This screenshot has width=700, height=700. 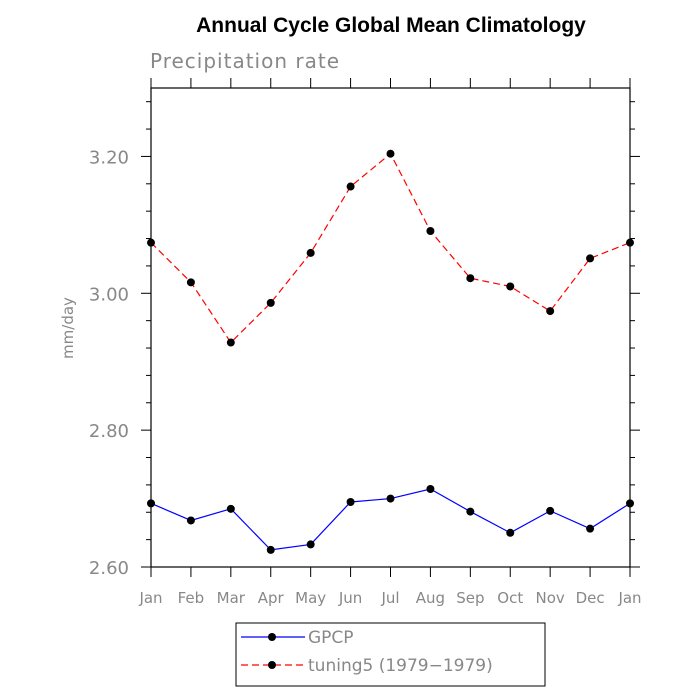 I want to click on legend-label: GPCP, so click(x=331, y=638).